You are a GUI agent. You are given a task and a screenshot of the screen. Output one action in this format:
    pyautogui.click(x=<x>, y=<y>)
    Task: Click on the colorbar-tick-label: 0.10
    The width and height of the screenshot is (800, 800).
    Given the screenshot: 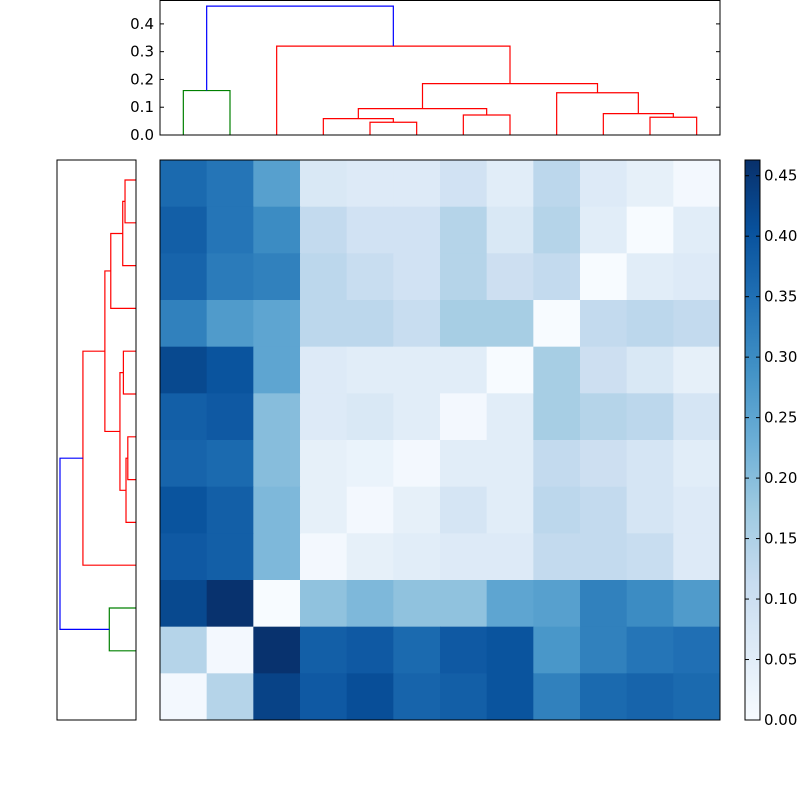 What is the action you would take?
    pyautogui.click(x=780, y=599)
    